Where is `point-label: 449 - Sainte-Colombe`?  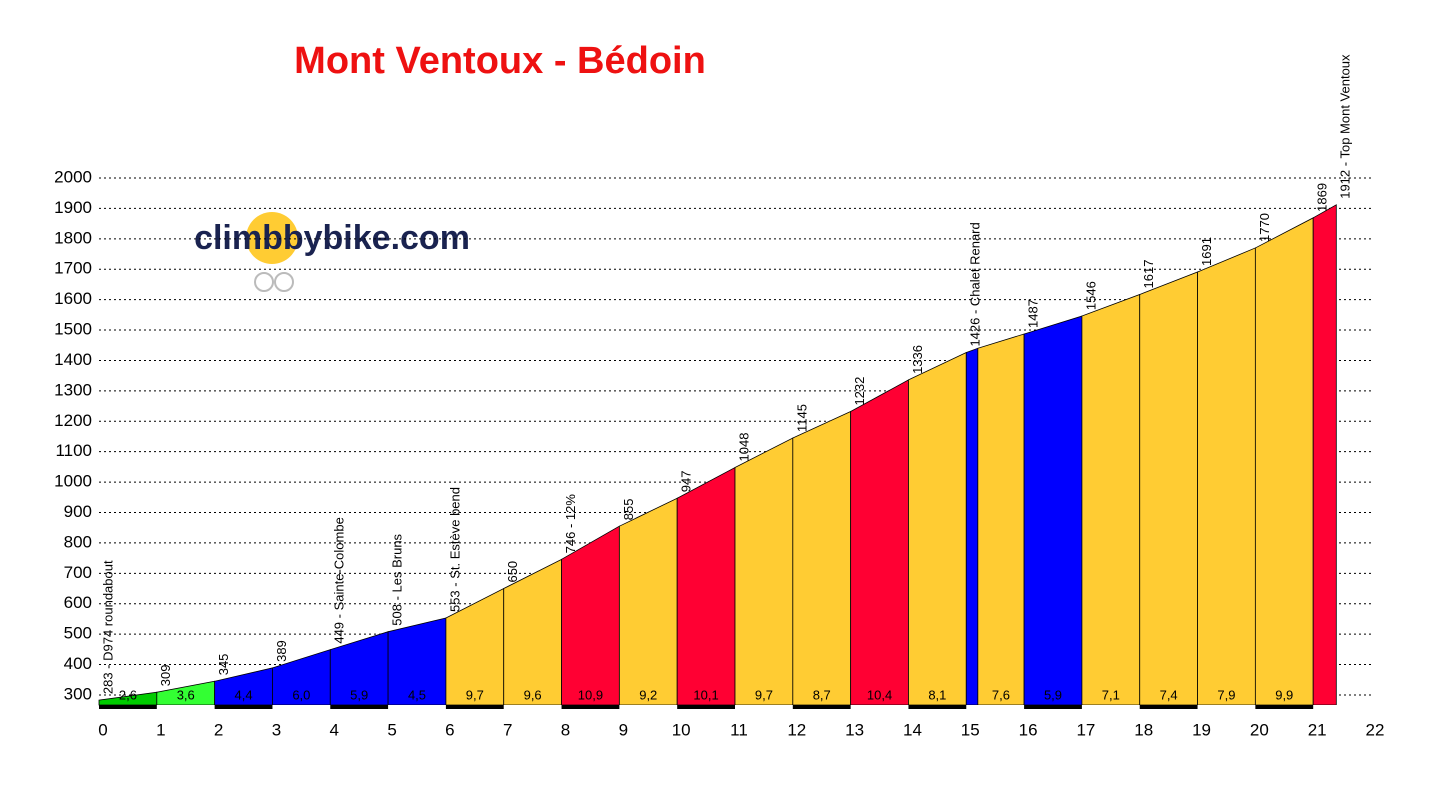
point-label: 449 - Sainte-Colombe is located at coordinates (339, 580).